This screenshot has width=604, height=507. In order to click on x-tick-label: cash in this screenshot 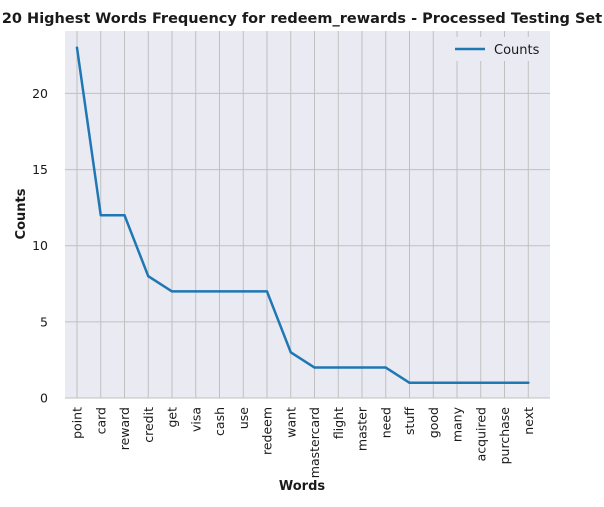, I will do `click(219, 421)`.